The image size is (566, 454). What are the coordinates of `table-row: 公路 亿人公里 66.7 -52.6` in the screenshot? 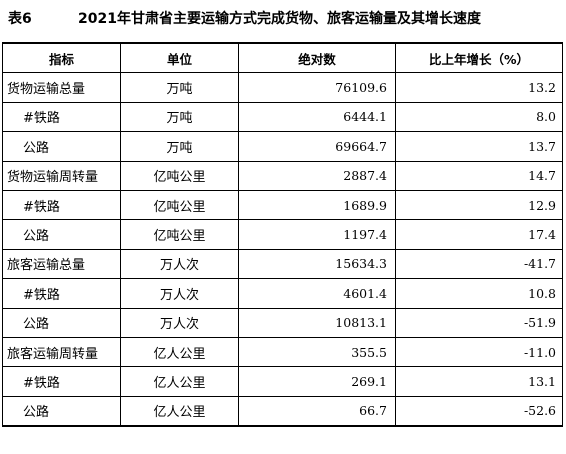 It's located at (282, 411).